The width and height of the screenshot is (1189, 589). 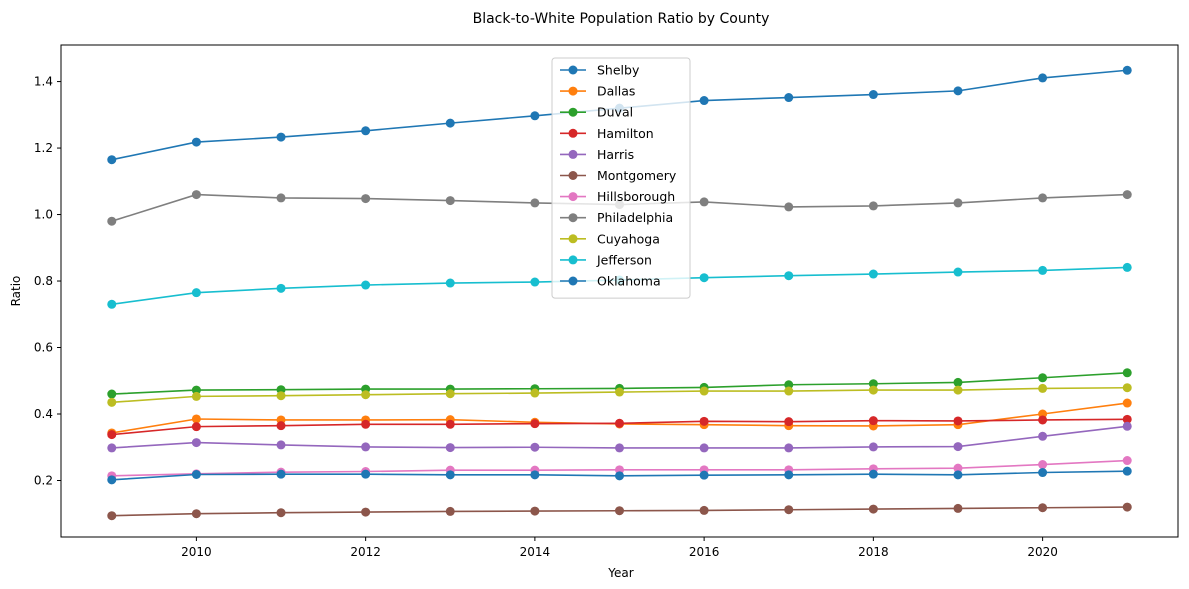 I want to click on legend-label: Harris, so click(x=615, y=154).